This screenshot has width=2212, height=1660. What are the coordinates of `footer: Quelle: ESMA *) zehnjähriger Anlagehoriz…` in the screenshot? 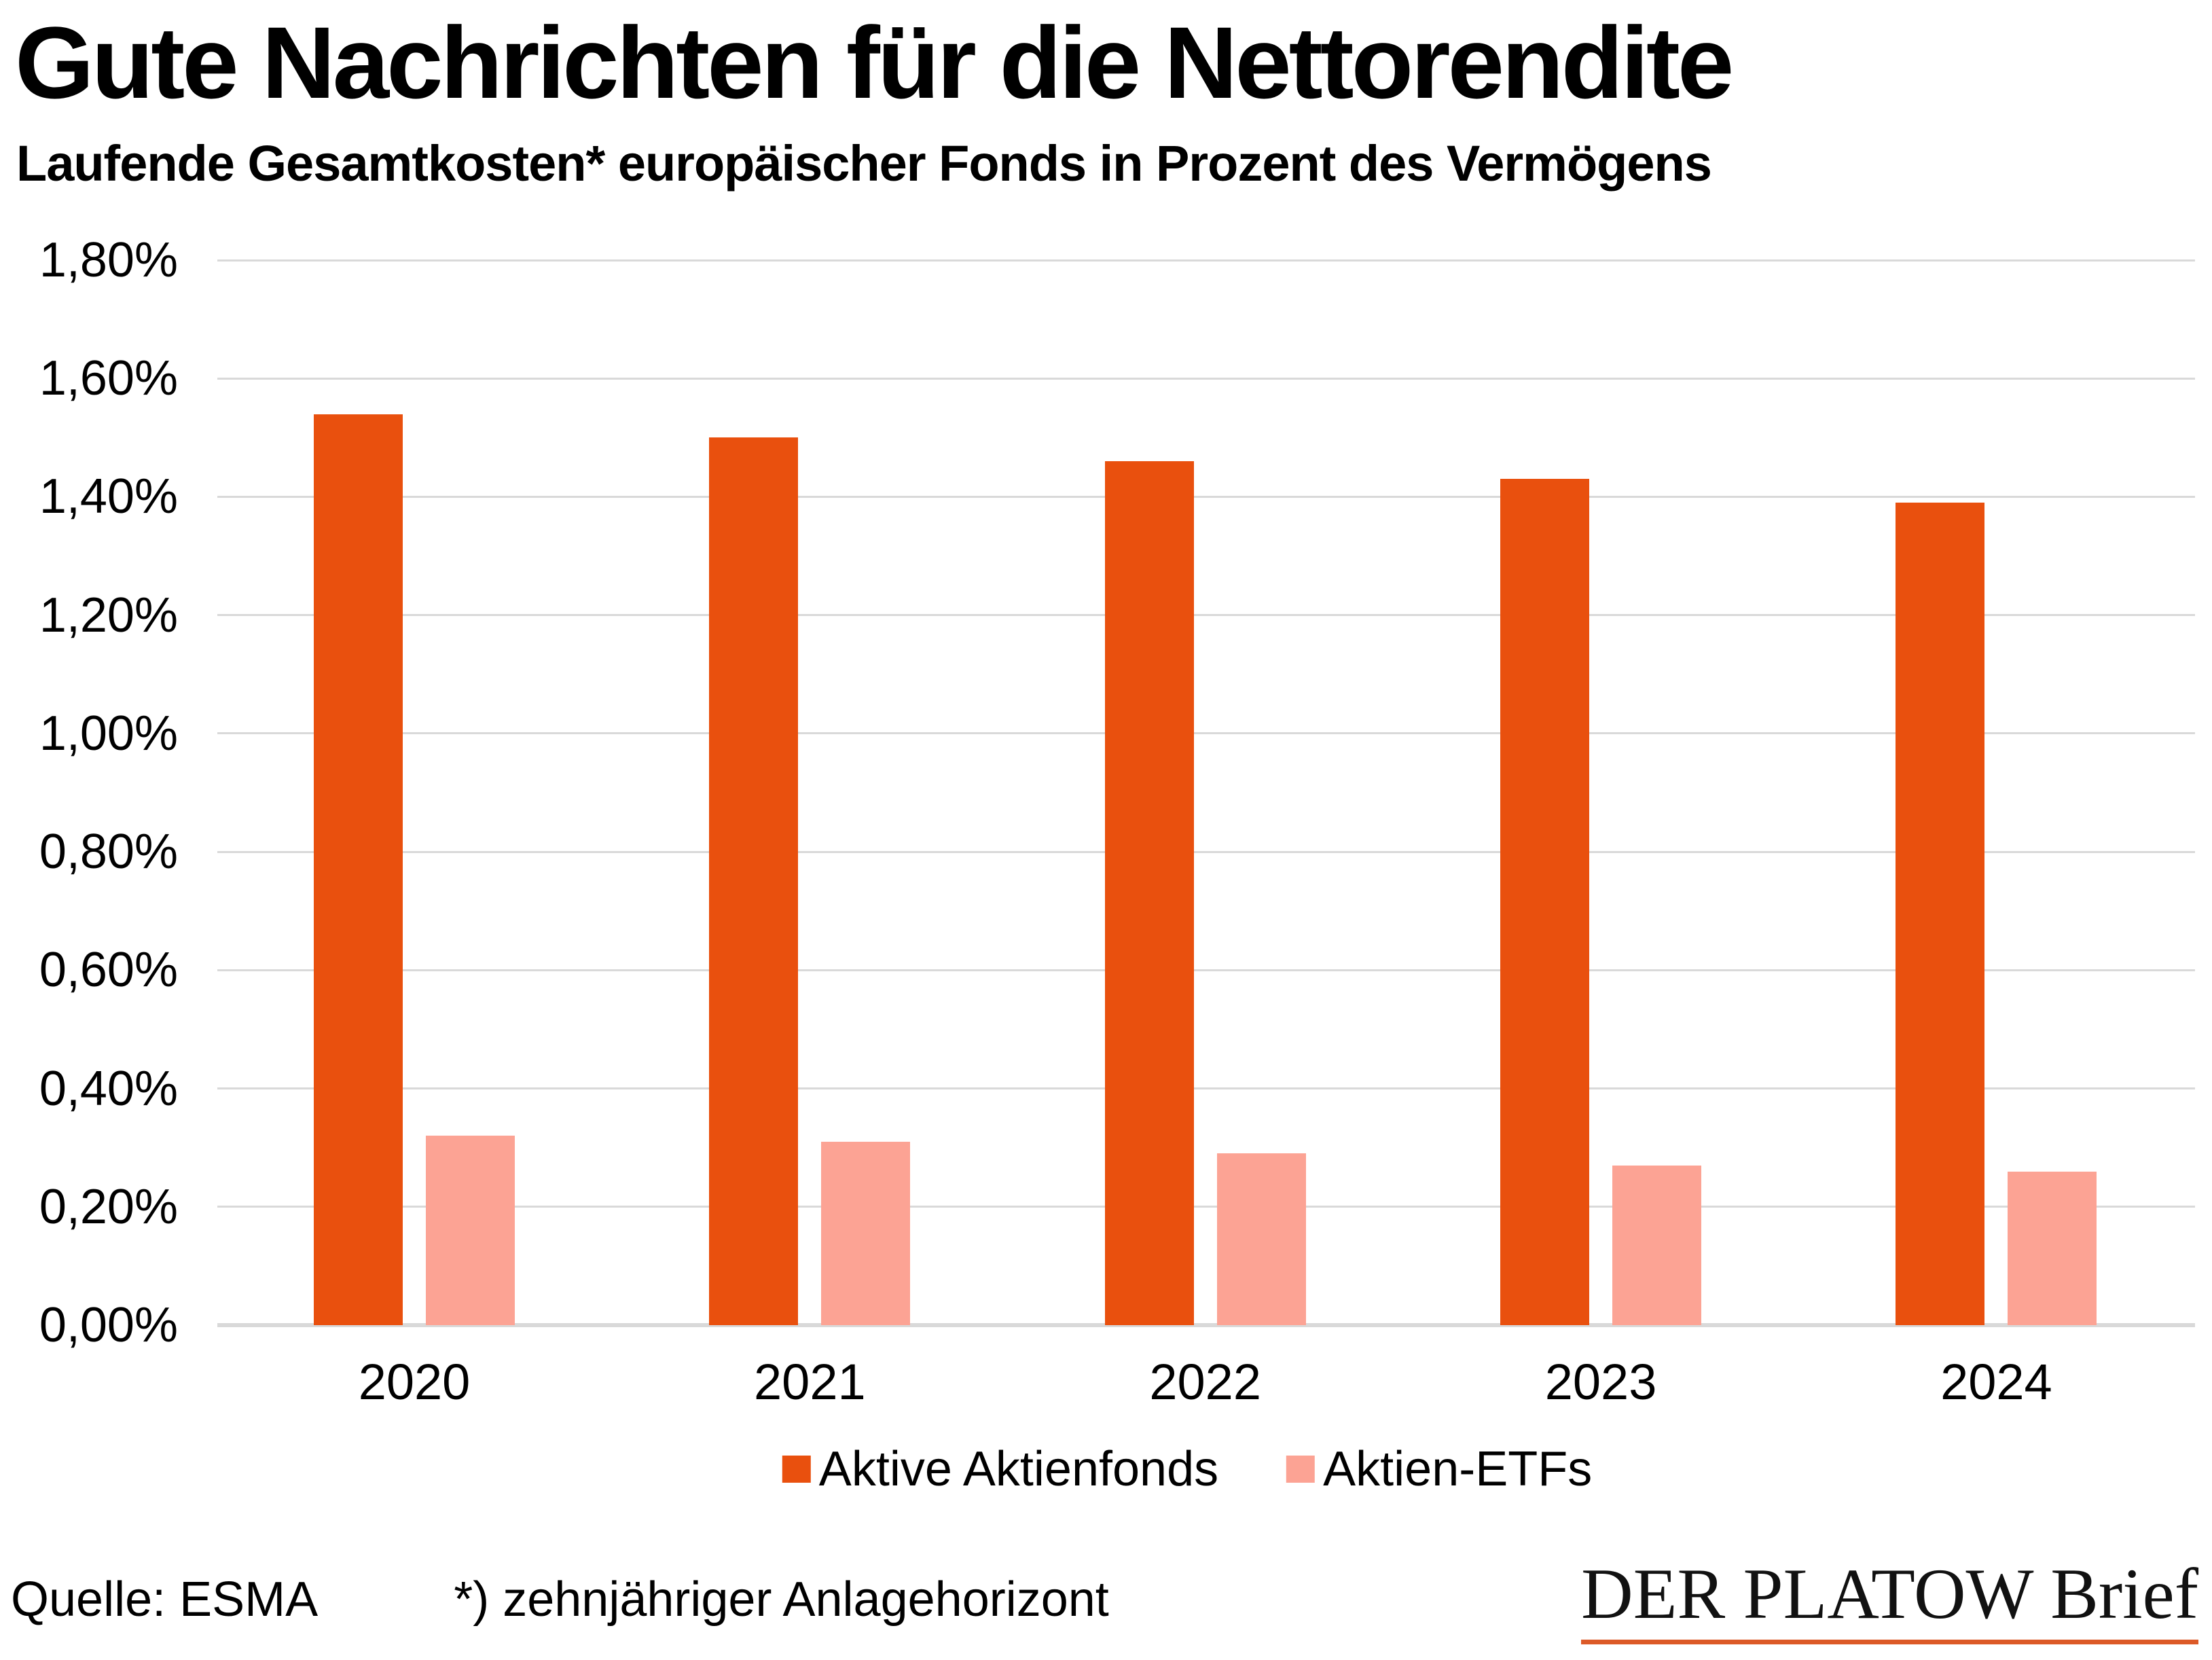 It's located at (560, 1599).